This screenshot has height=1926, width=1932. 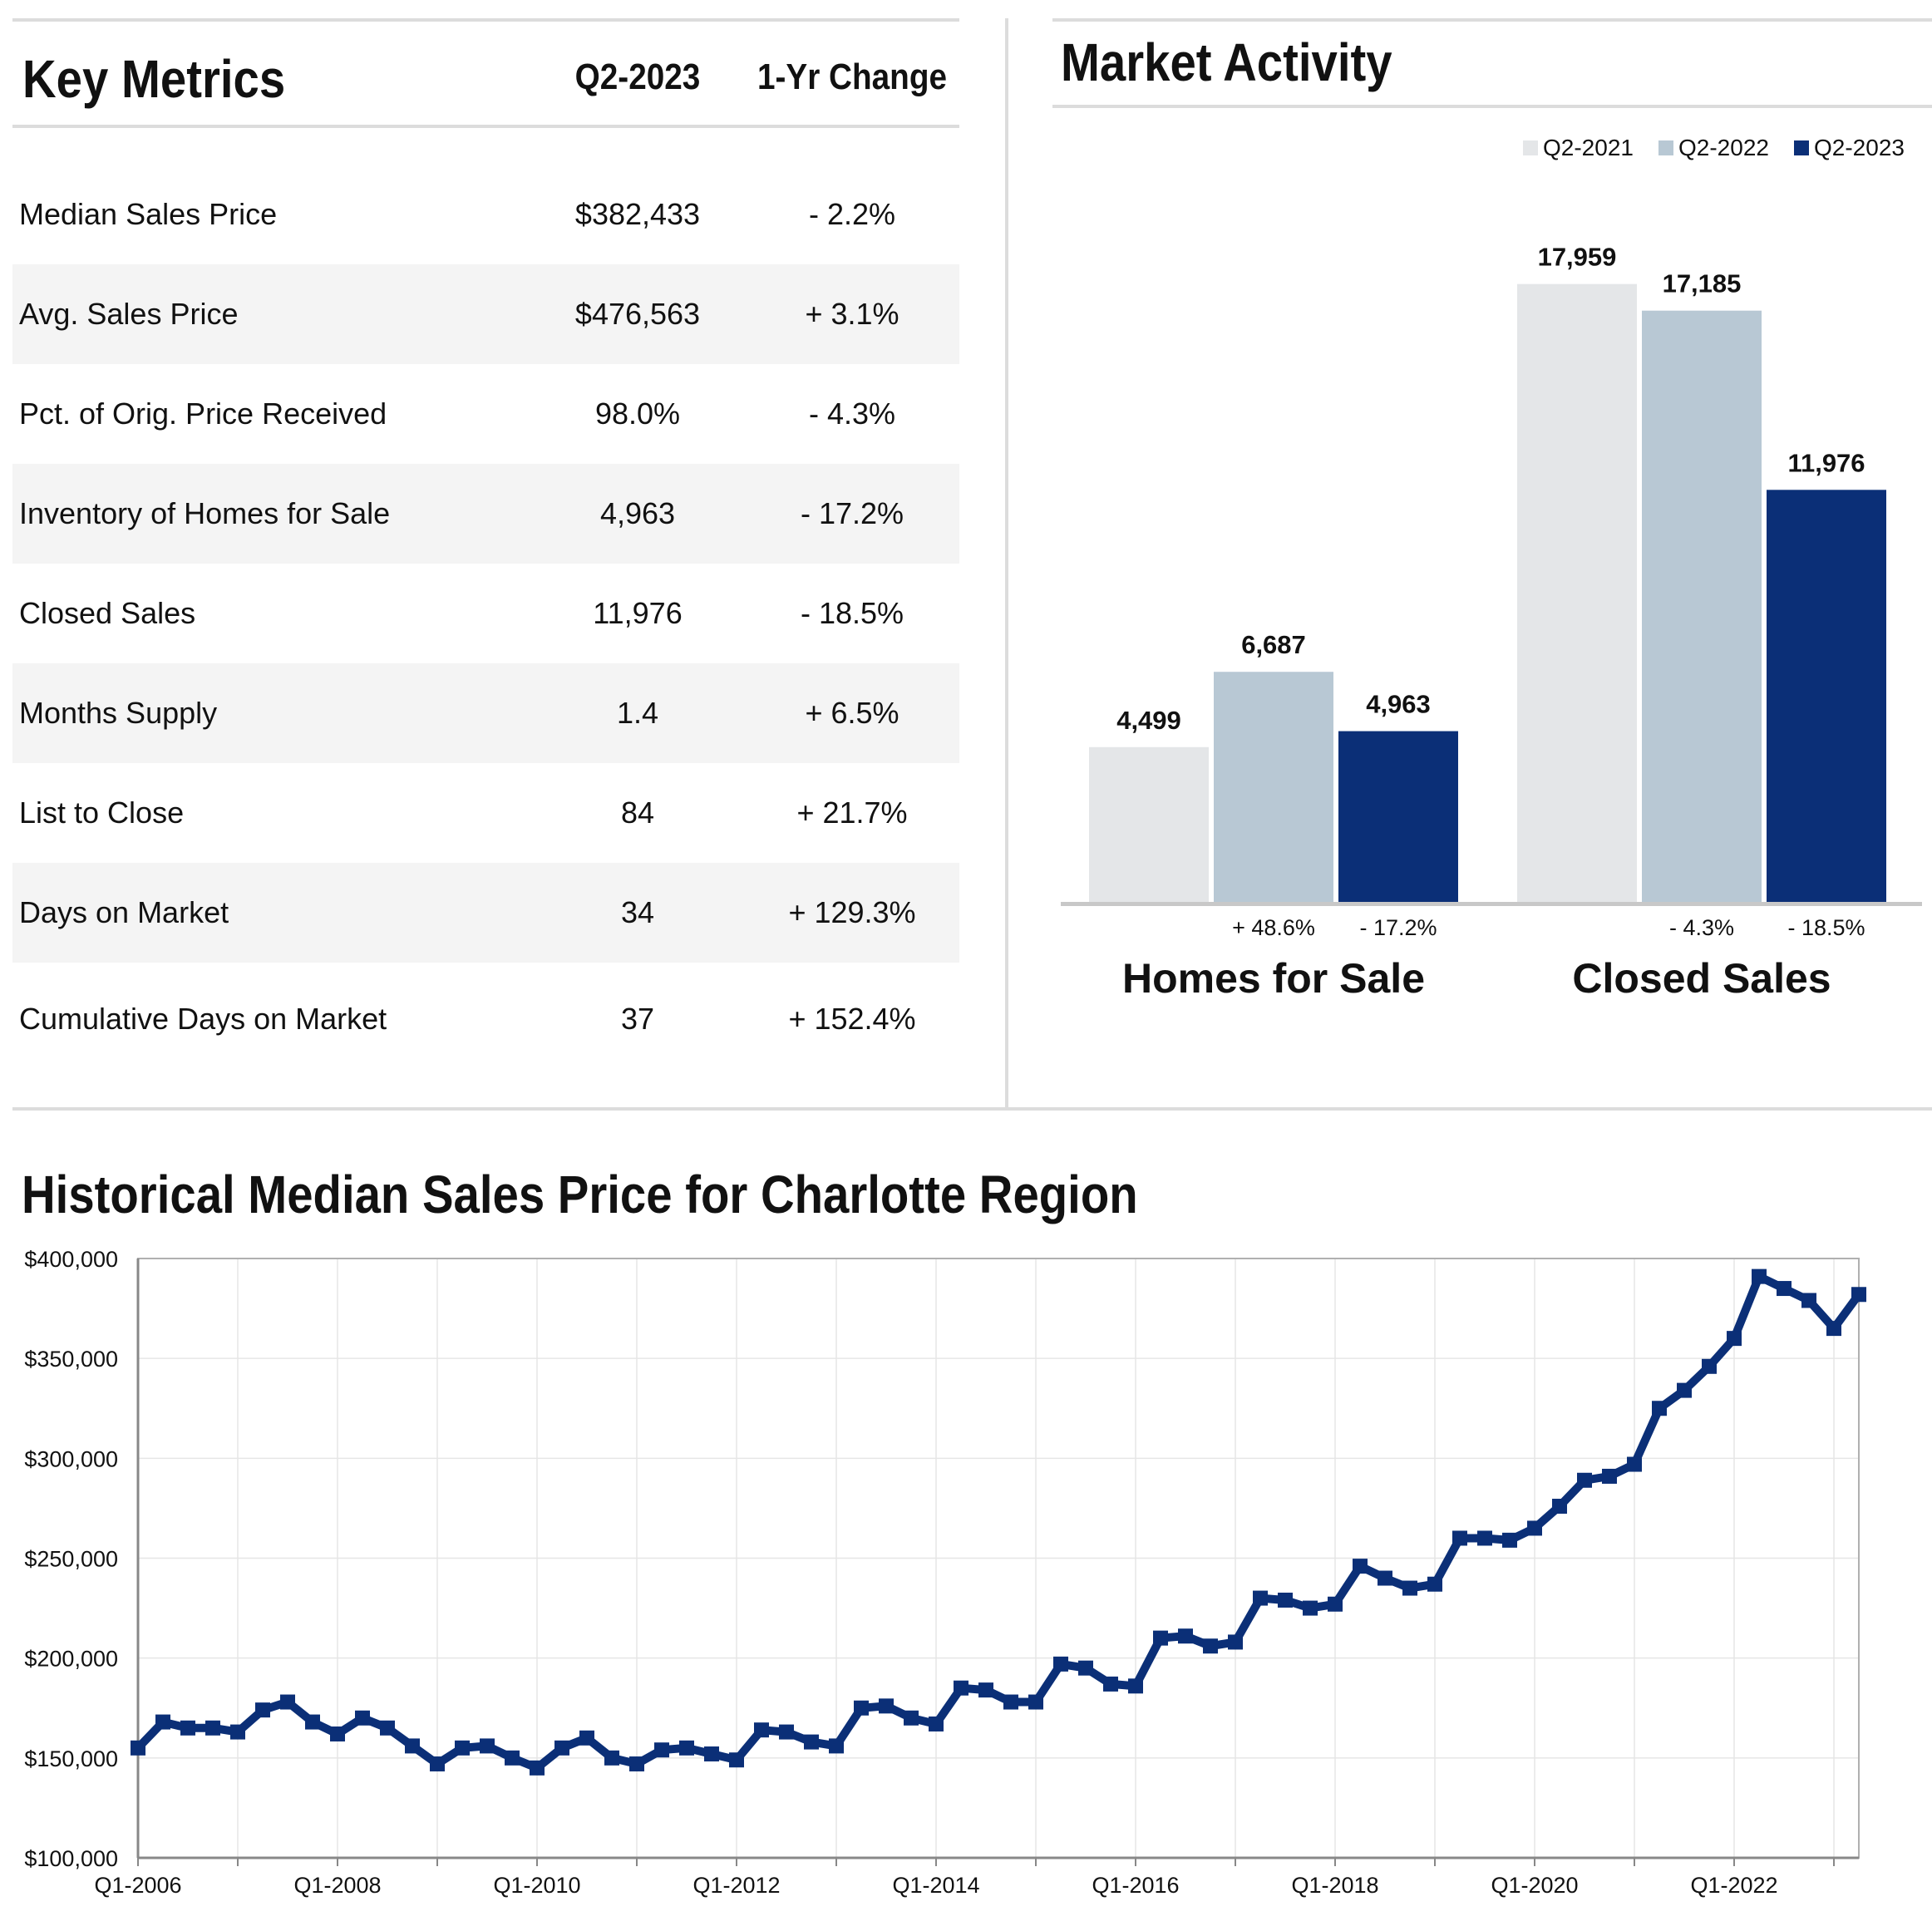 What do you see at coordinates (486, 913) in the screenshot?
I see `table-row: Days on Market 34 + 129.3%` at bounding box center [486, 913].